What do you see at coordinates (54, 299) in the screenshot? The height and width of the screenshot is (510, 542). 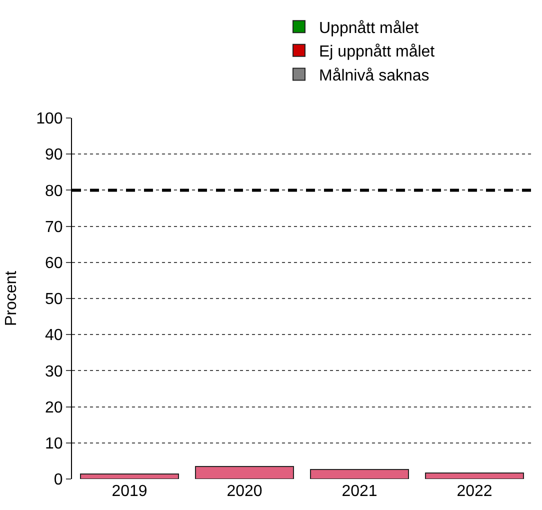 I see `y-tick-label: 50` at bounding box center [54, 299].